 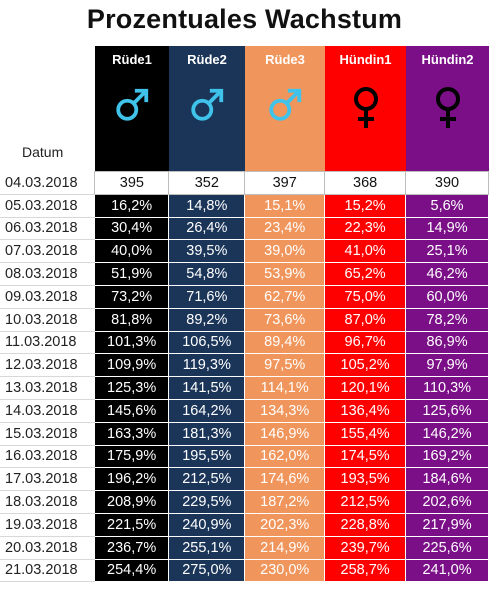 What do you see at coordinates (285, 502) in the screenshot?
I see `value-cell: 187,2%` at bounding box center [285, 502].